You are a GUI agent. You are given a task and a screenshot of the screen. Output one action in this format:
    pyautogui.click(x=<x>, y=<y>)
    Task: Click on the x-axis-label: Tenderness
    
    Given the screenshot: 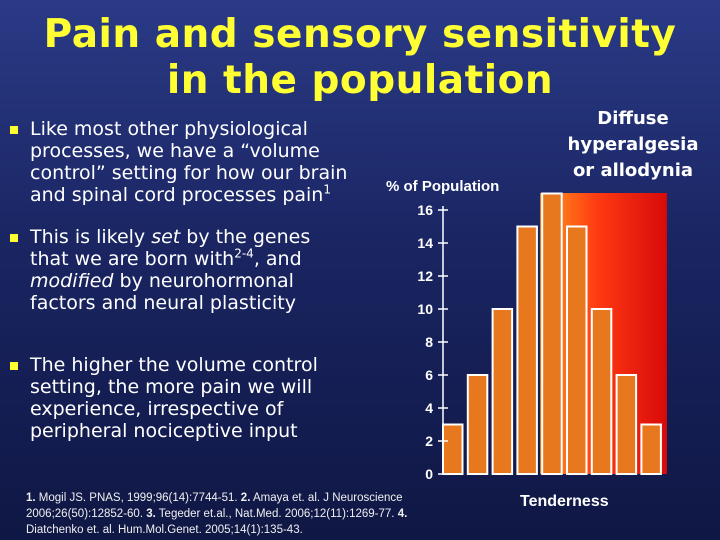 What is the action you would take?
    pyautogui.click(x=564, y=501)
    